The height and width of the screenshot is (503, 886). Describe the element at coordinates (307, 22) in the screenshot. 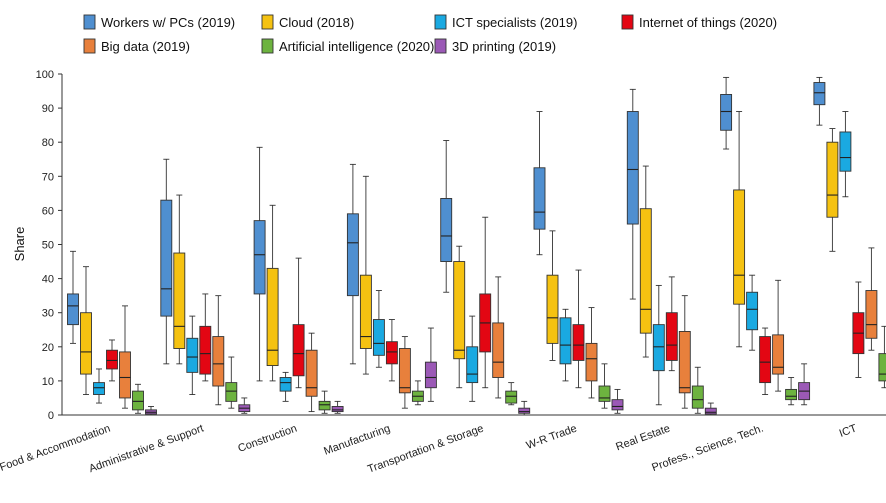

I see `legend-item: Cloud (2018)` at that location.